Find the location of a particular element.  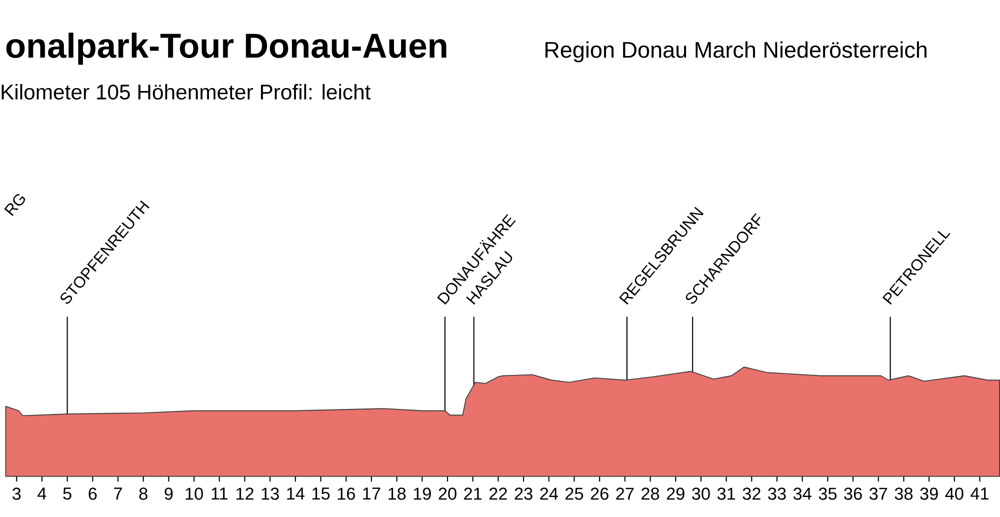

x-tick-label: 39 is located at coordinates (929, 494).